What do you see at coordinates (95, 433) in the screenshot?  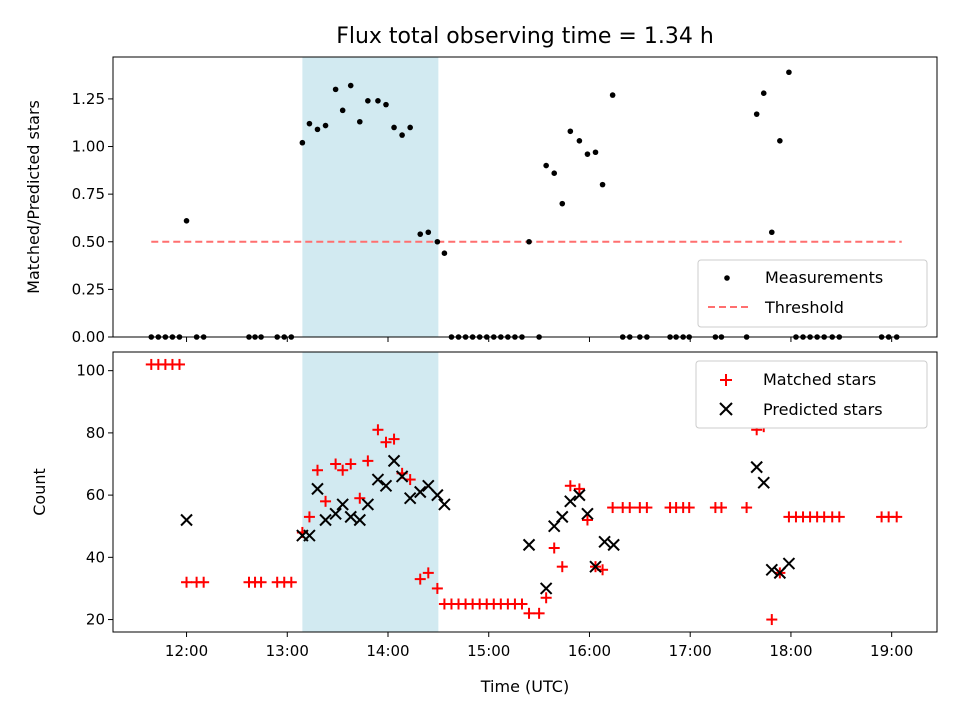 I see `y-tick-label: 80` at bounding box center [95, 433].